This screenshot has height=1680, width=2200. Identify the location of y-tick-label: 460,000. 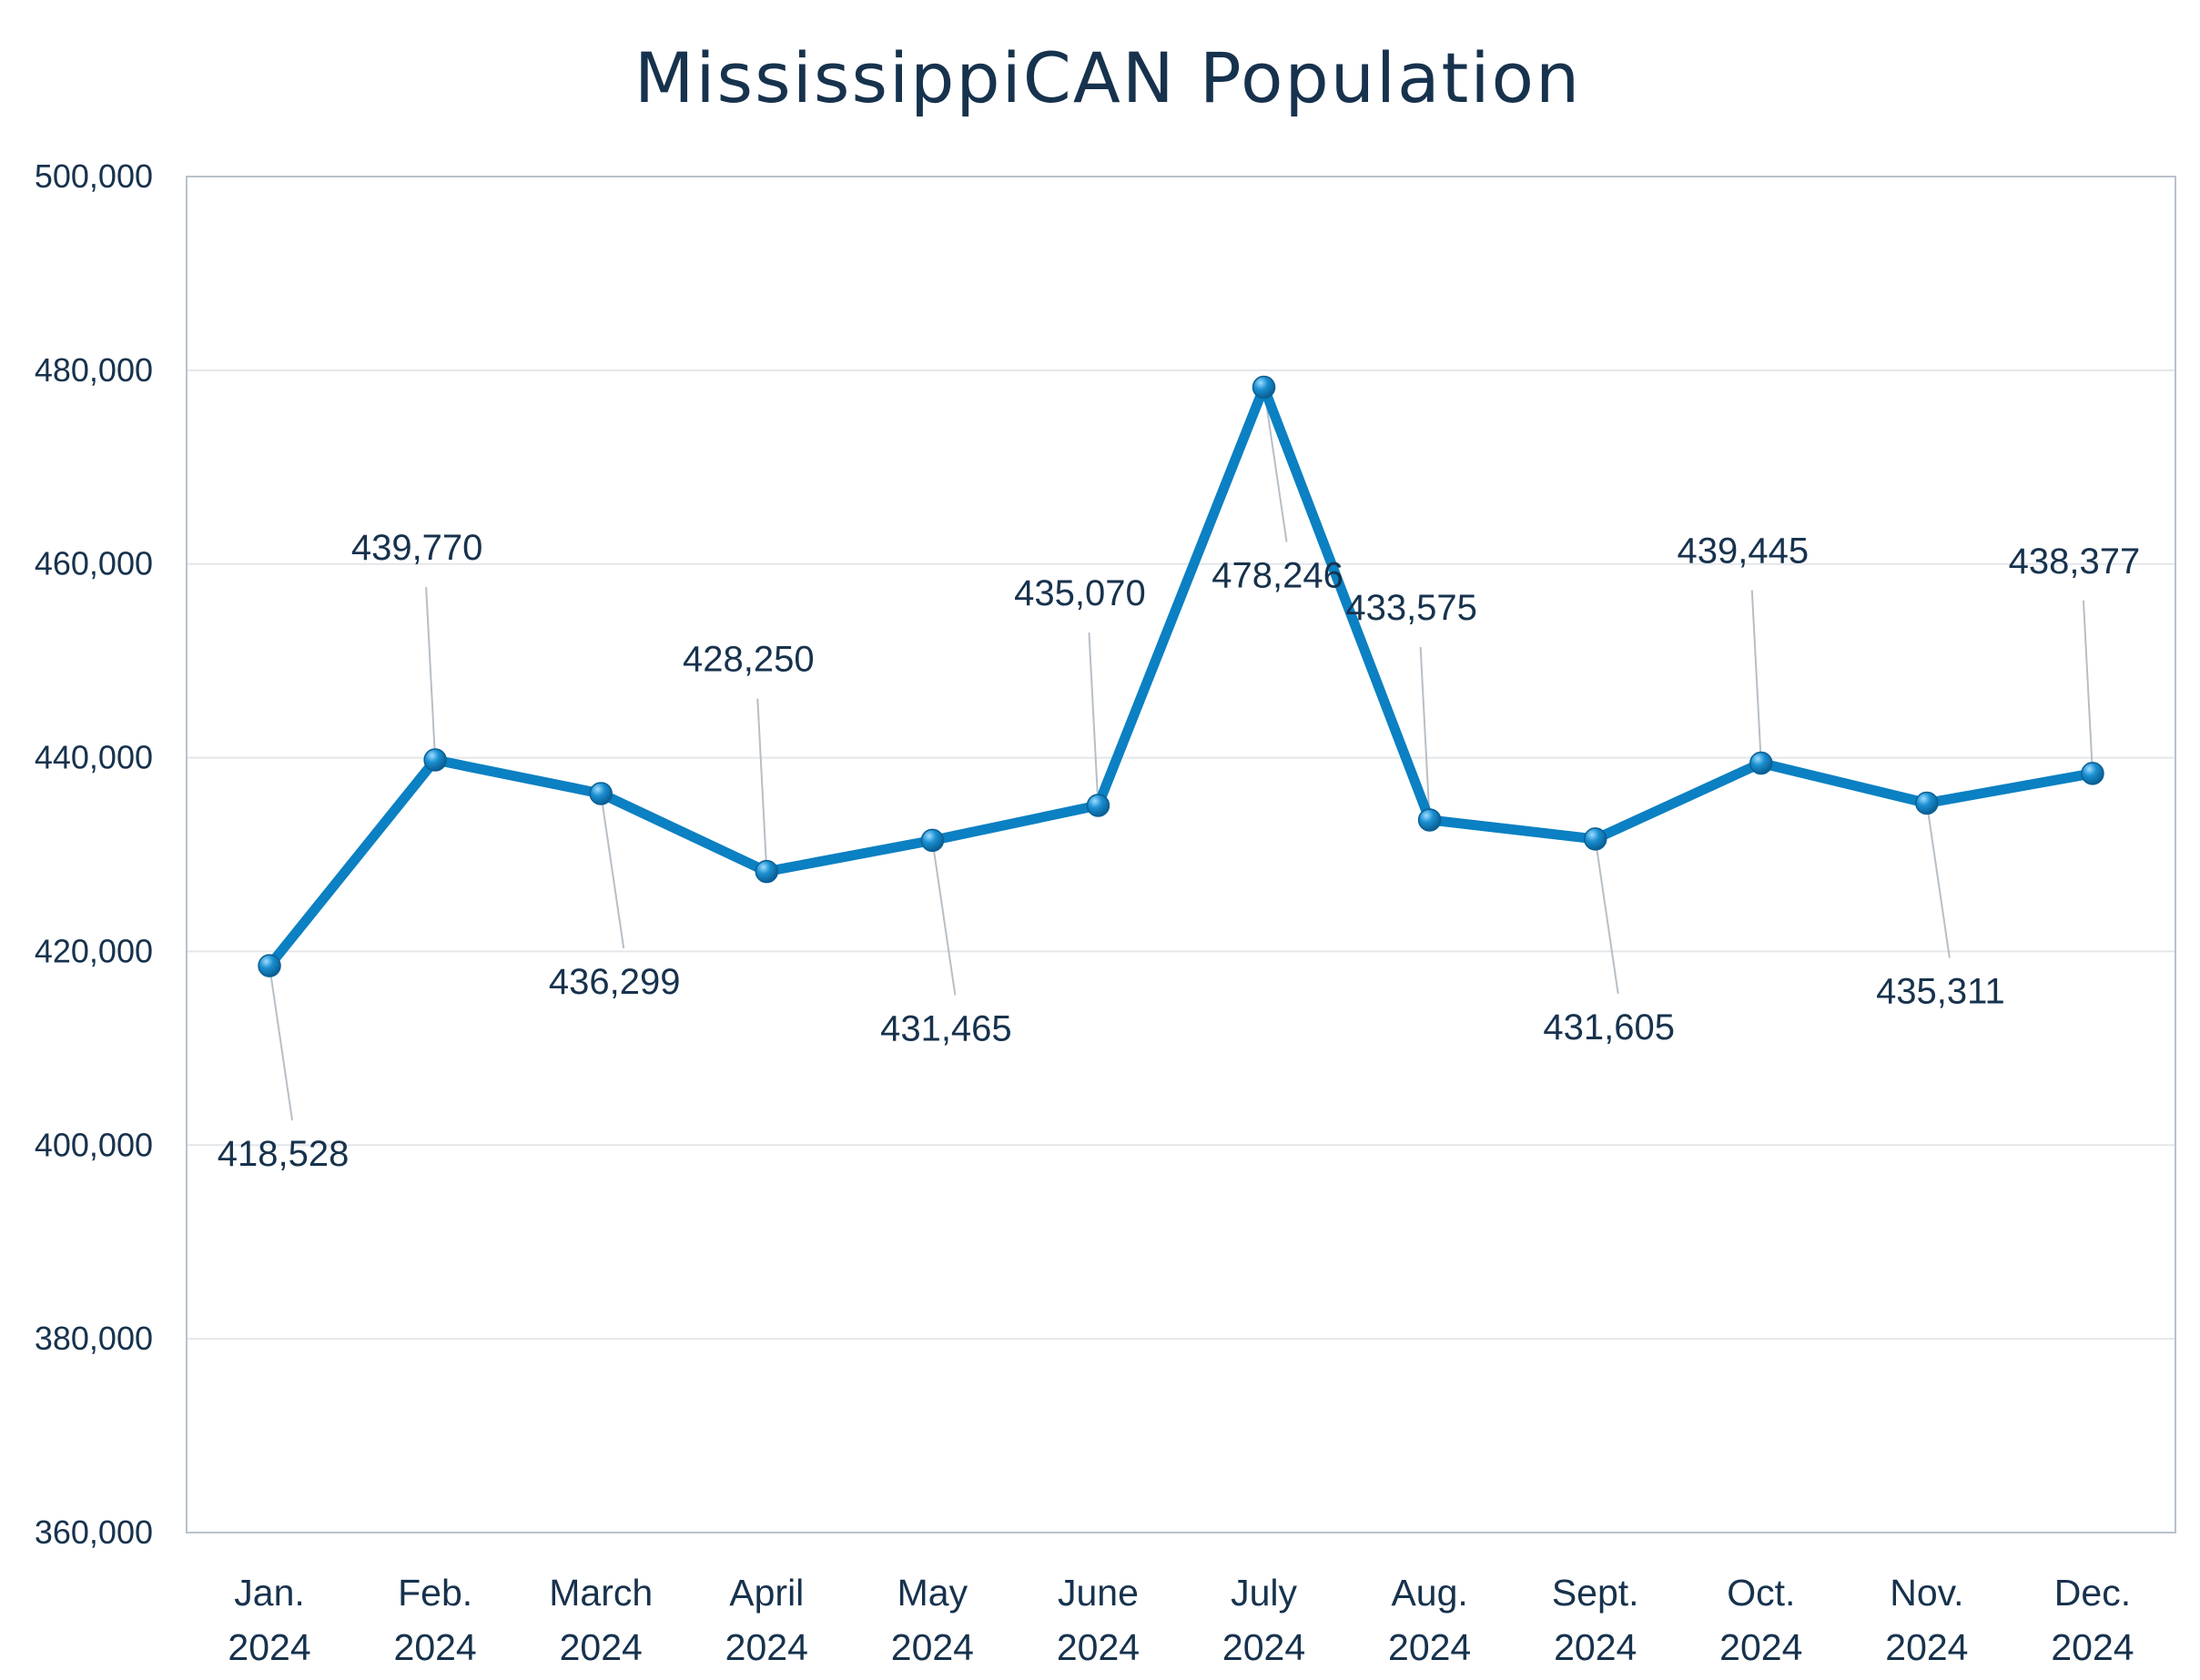
(94, 563).